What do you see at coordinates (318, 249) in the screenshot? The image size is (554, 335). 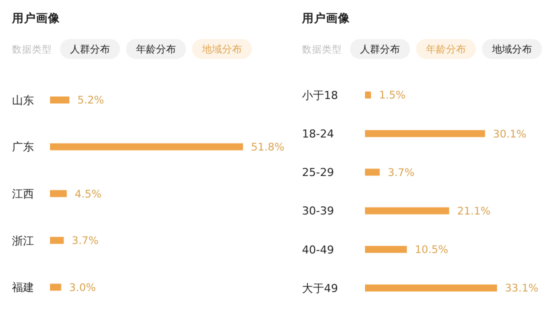 I see `y-tick-label: 40-49` at bounding box center [318, 249].